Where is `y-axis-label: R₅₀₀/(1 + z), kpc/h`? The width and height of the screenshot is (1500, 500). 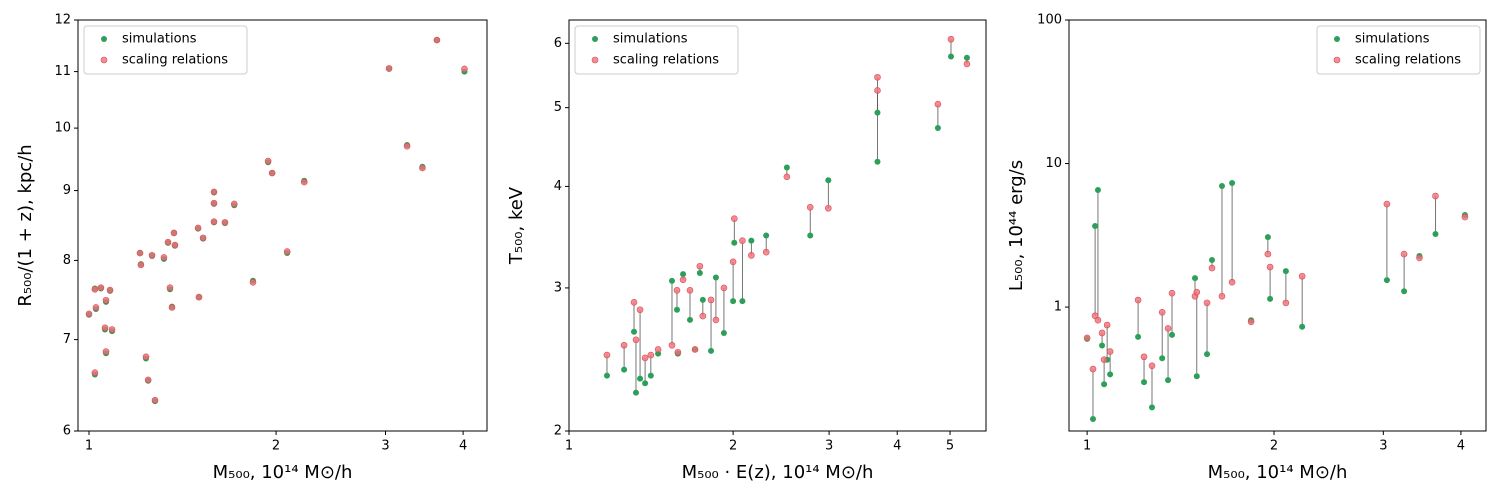 y-axis-label: R₅₀₀/(1 + z), kpc/h is located at coordinates (25, 225).